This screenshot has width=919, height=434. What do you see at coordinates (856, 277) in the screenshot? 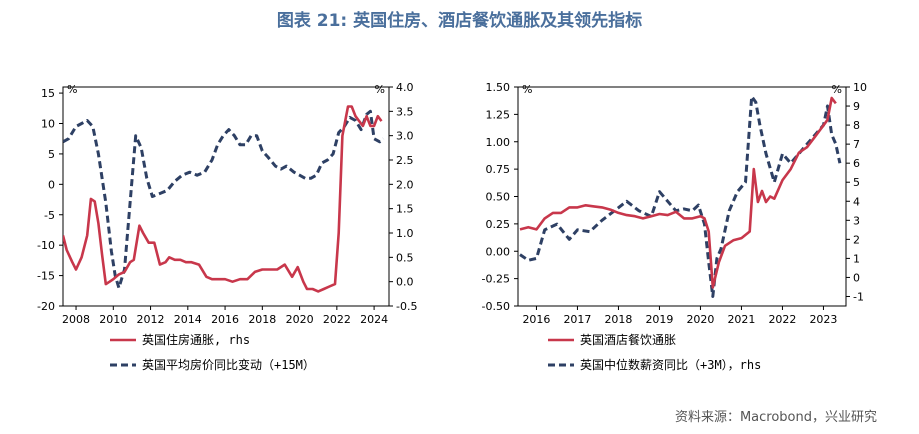
I see `right-tick-label: 0` at bounding box center [856, 277].